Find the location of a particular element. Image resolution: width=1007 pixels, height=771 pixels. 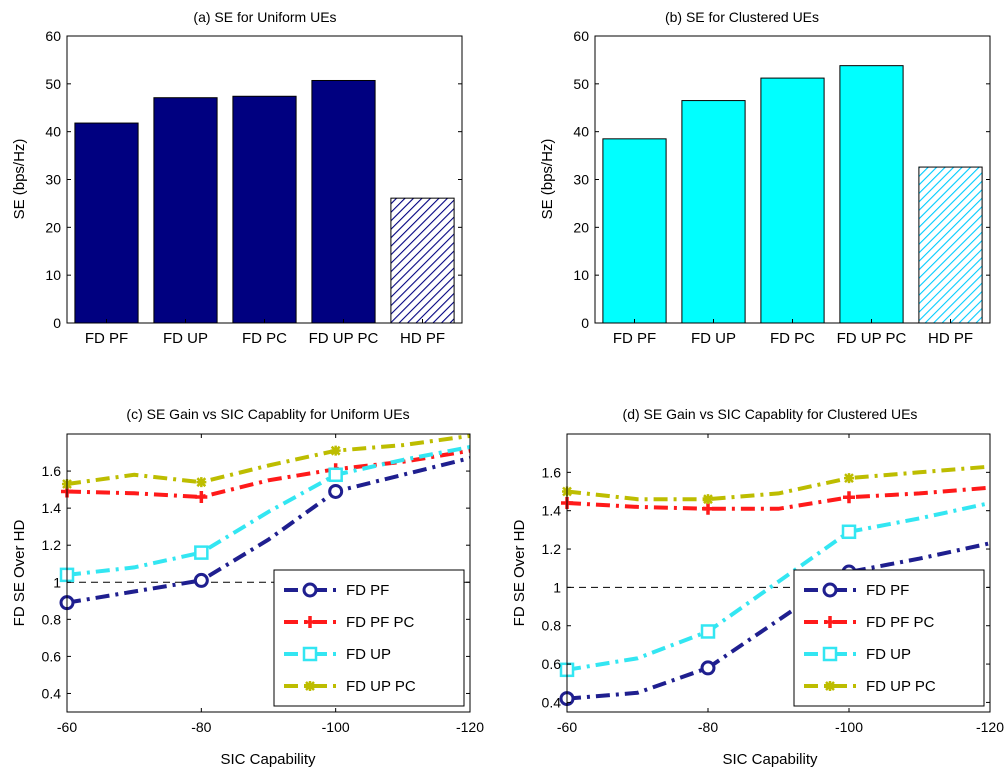

y-tick-label: 0.8 is located at coordinates (552, 626).